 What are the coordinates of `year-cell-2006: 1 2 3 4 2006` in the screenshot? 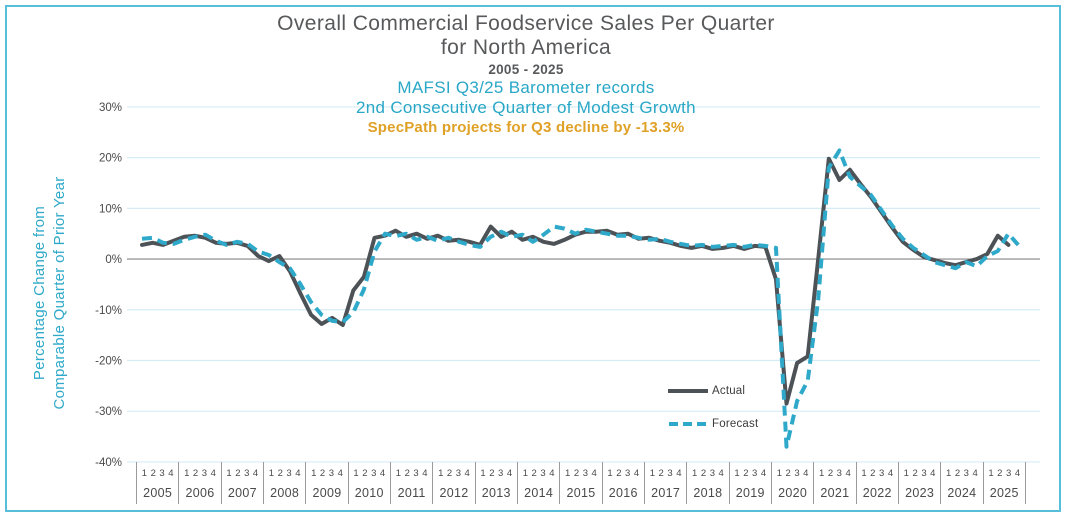 It's located at (199, 483).